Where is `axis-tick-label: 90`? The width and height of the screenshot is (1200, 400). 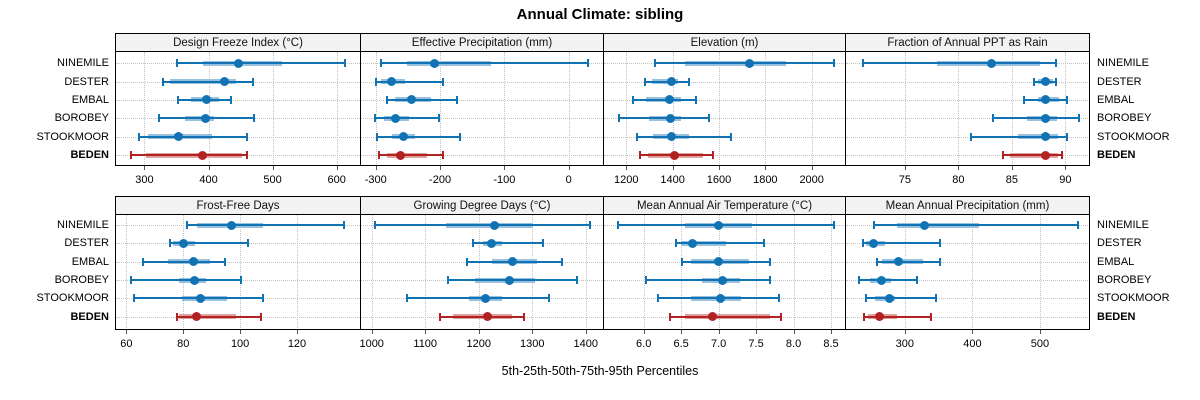
axis-tick-label: 90 is located at coordinates (1065, 180).